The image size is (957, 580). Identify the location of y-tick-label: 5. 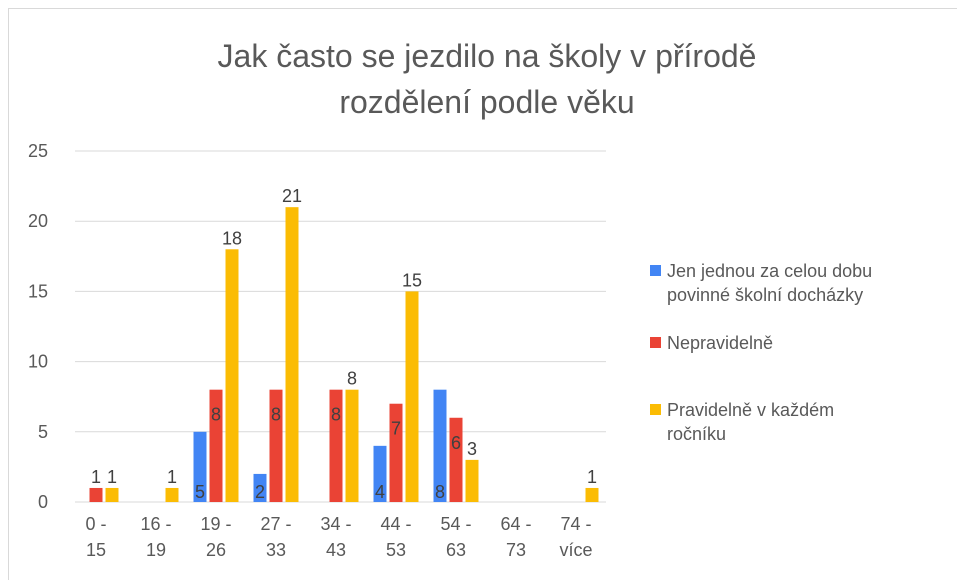
(43, 432).